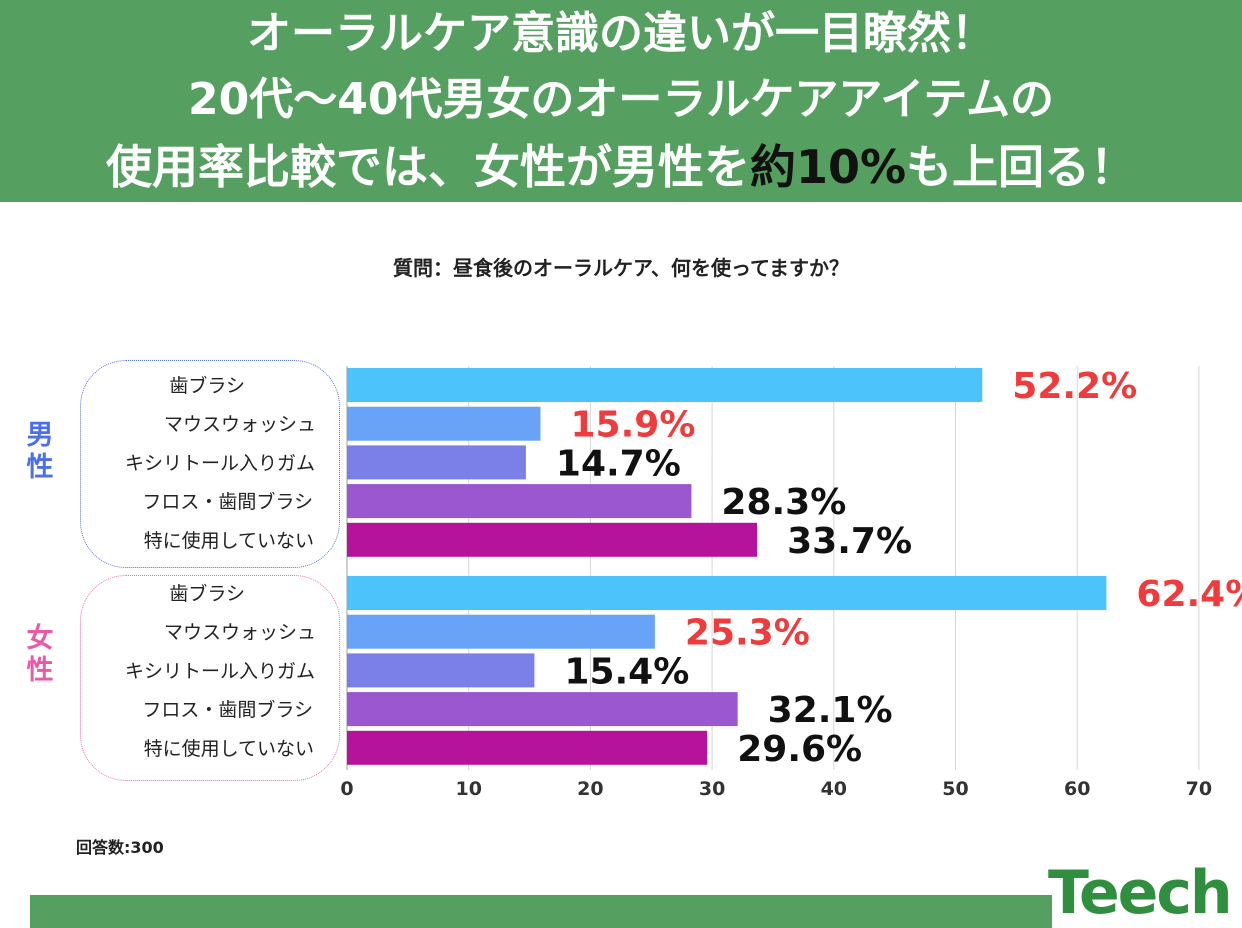 The width and height of the screenshot is (1242, 928). Describe the element at coordinates (712, 789) in the screenshot. I see `x-tick-label: 30` at that location.